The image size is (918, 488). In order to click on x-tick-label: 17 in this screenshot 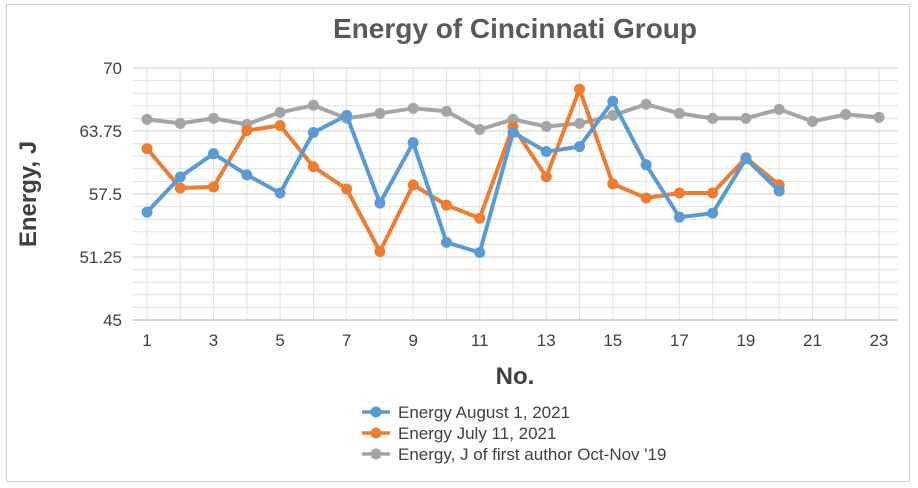, I will do `click(679, 340)`.